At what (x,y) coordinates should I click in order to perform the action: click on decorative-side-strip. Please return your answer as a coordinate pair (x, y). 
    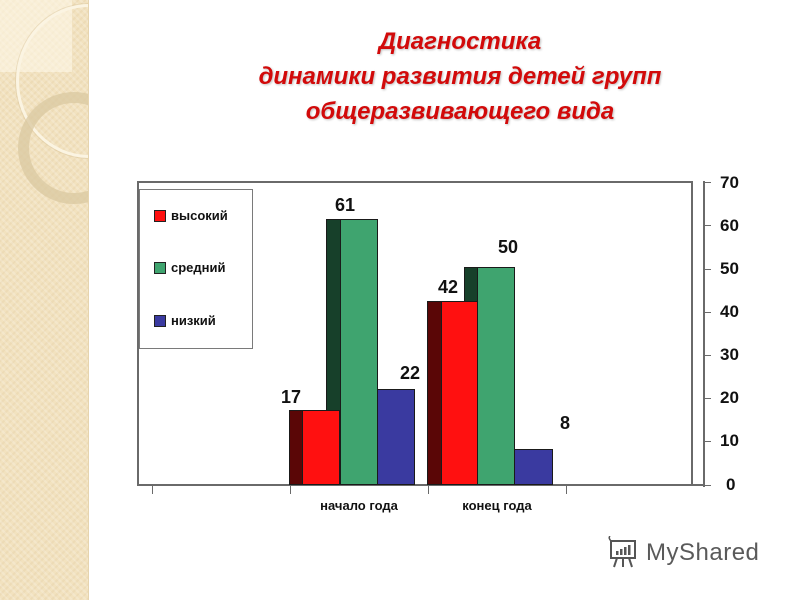
    Looking at the image, I should click on (44, 300).